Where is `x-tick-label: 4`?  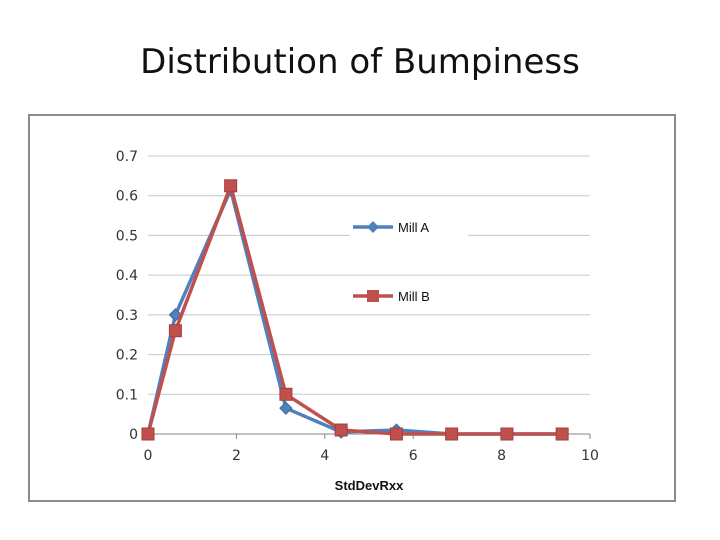
x-tick-label: 4 is located at coordinates (324, 456).